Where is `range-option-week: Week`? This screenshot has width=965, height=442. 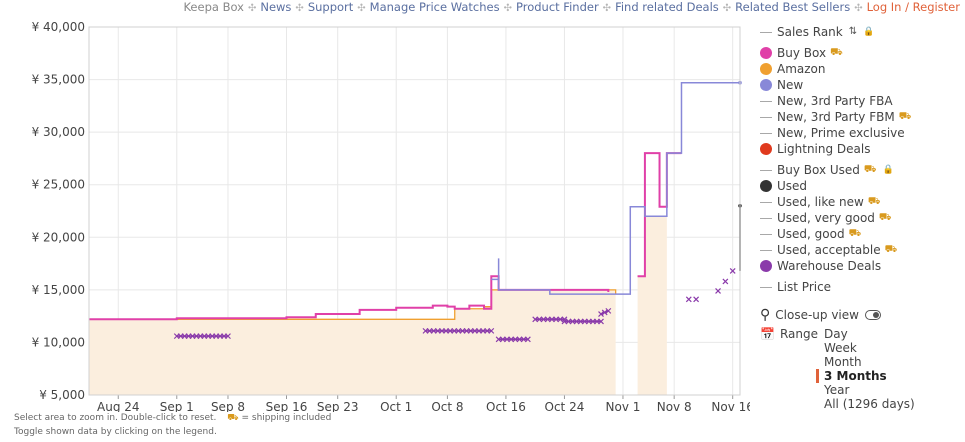
range-option-week: Week is located at coordinates (840, 348).